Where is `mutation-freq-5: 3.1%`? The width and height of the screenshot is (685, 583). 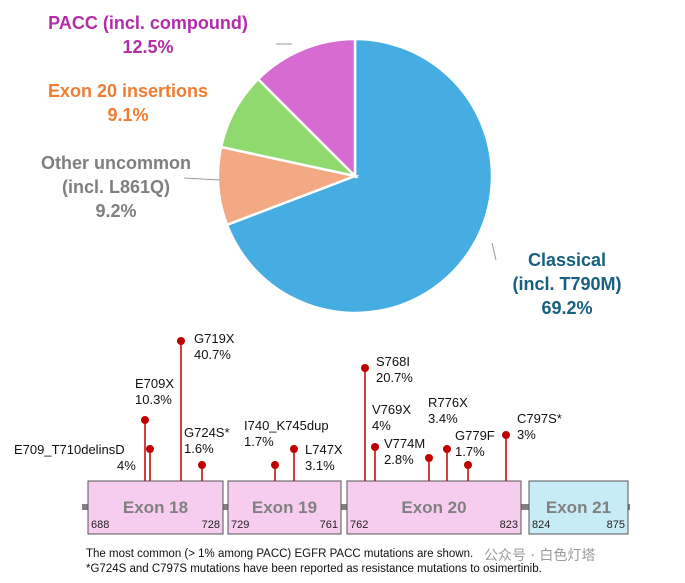 mutation-freq-5: 3.1% is located at coordinates (320, 465).